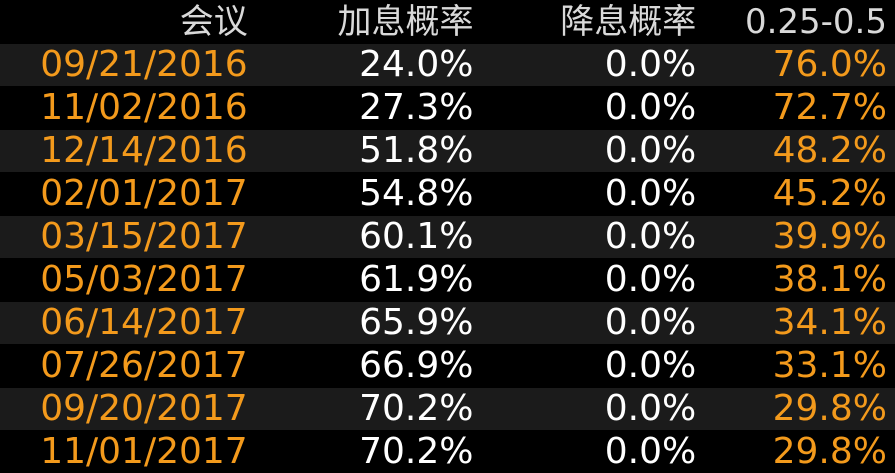 Image resolution: width=895 pixels, height=473 pixels. I want to click on cell-hike-probability: 66.9%, so click(416, 365).